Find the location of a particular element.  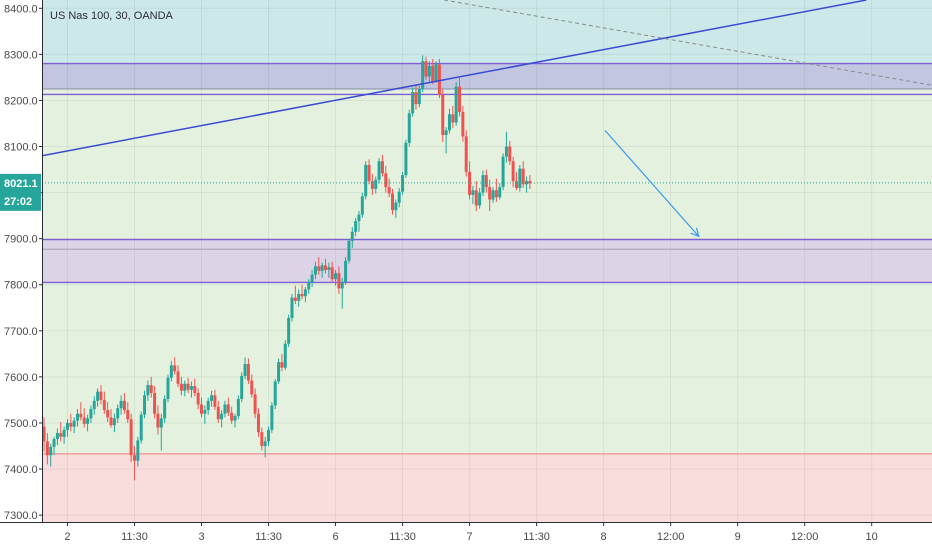

x-axis-bg is located at coordinates (466, 536).